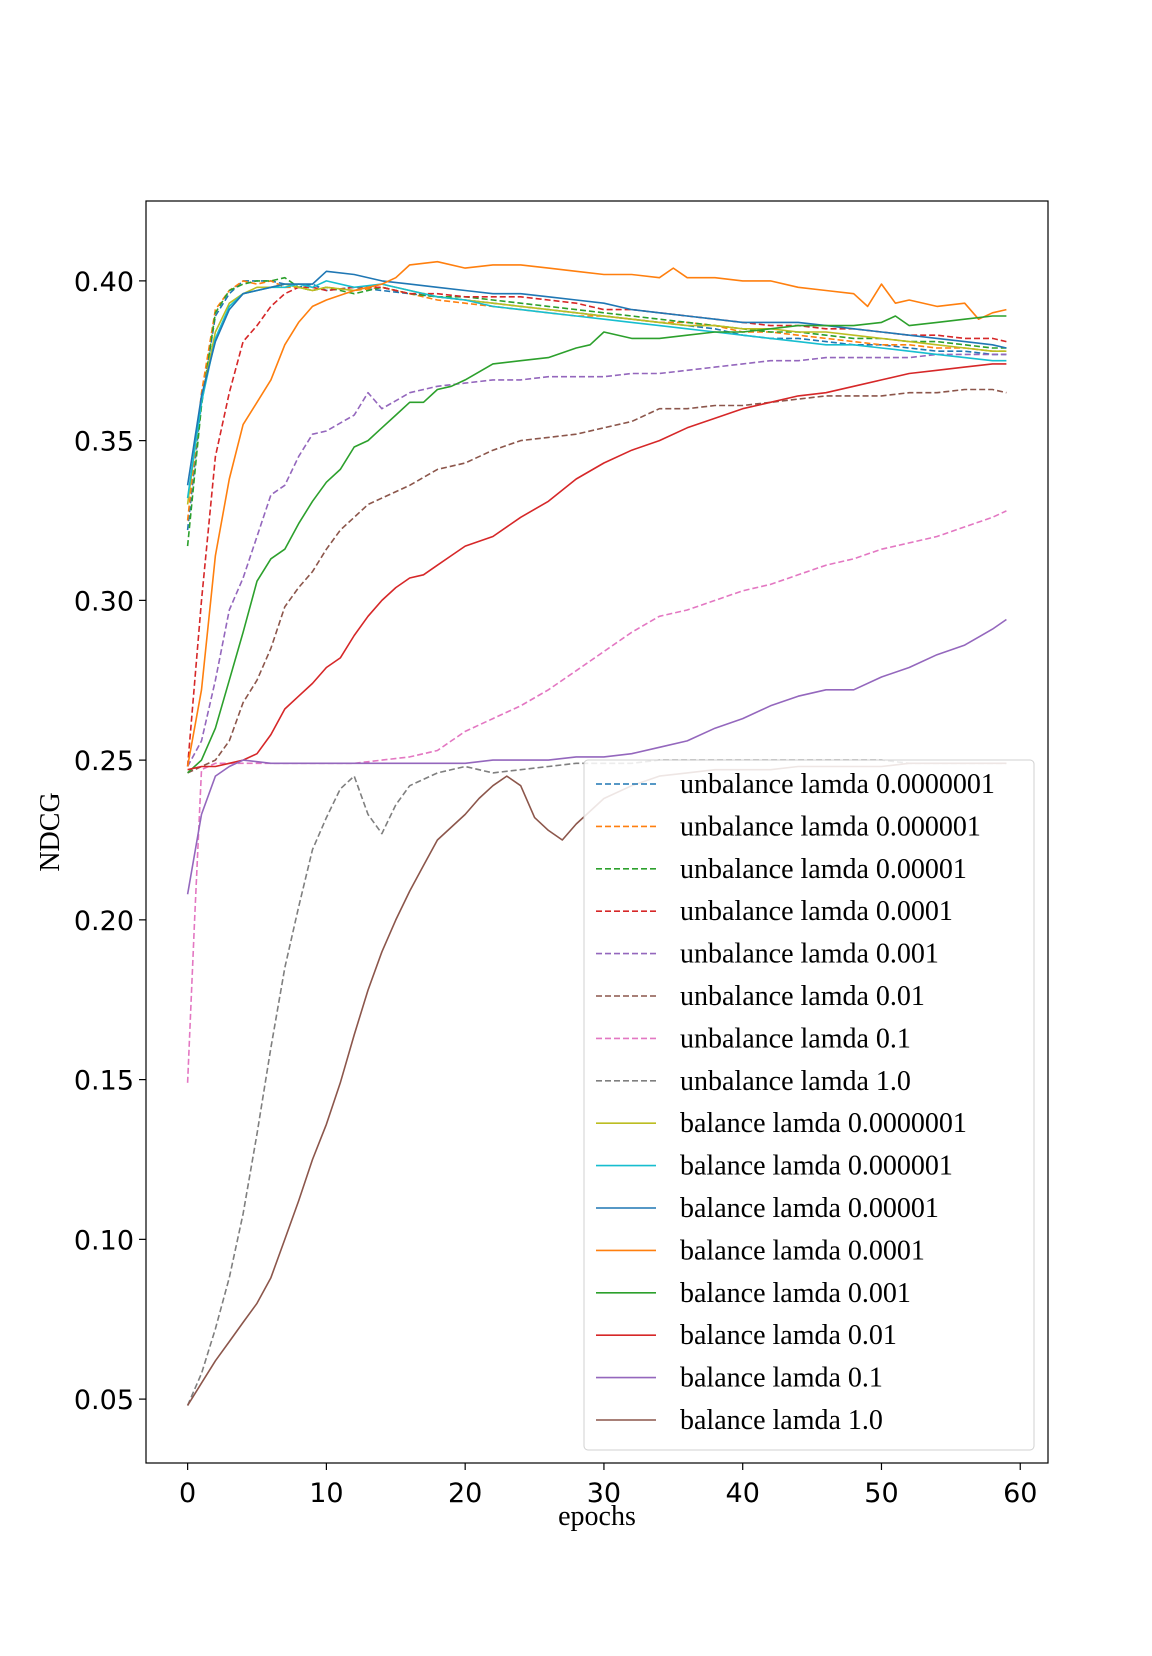 Image resolution: width=1152 pixels, height=1656 pixels. Describe the element at coordinates (795, 1081) in the screenshot. I see `legend-label: unbalance lamda 1.0` at that location.